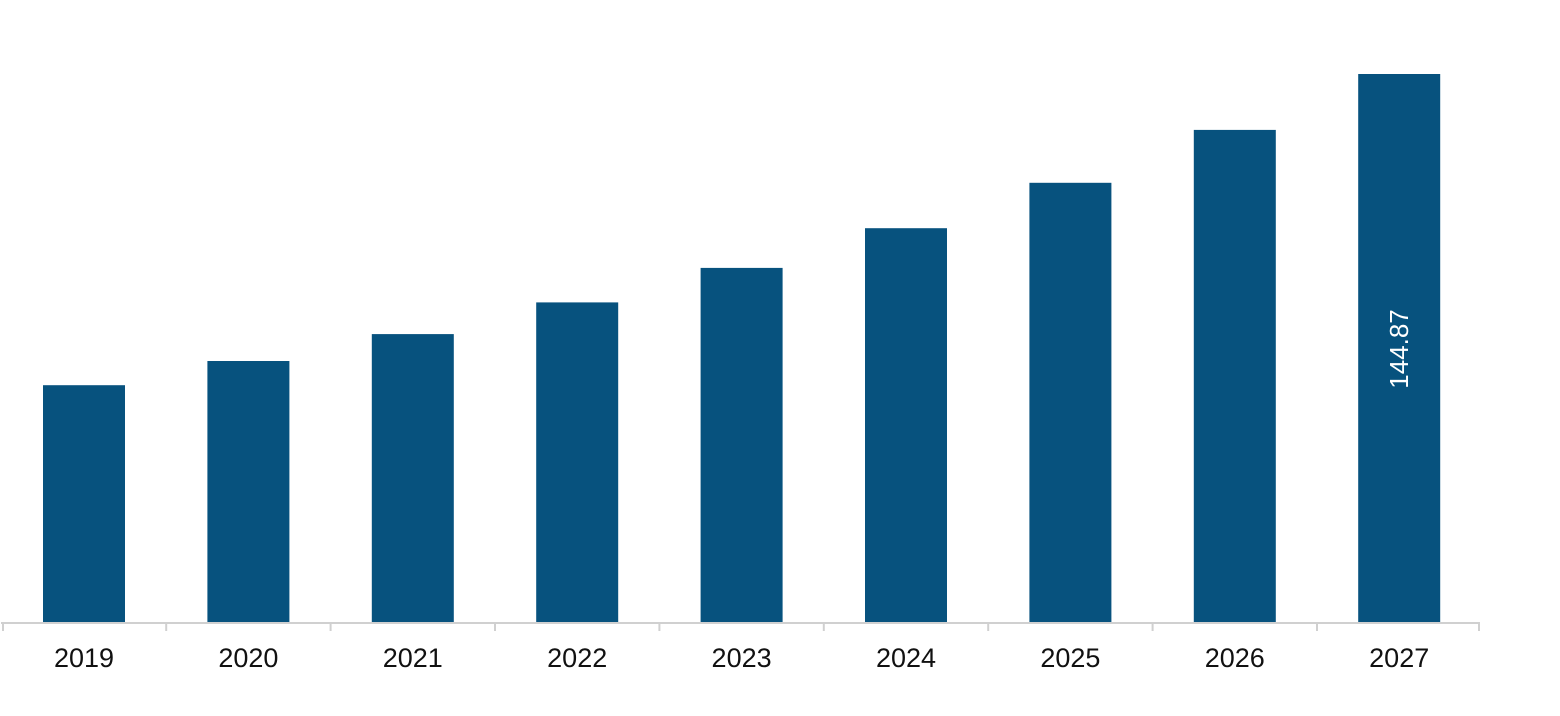  I want to click on bar-2024, so click(906, 425).